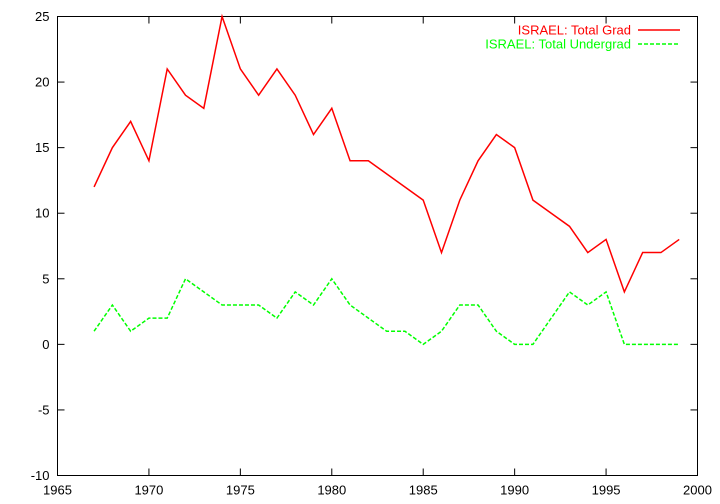 This screenshot has width=720, height=504. What do you see at coordinates (44, 409) in the screenshot?
I see `y-tick-label: -5` at bounding box center [44, 409].